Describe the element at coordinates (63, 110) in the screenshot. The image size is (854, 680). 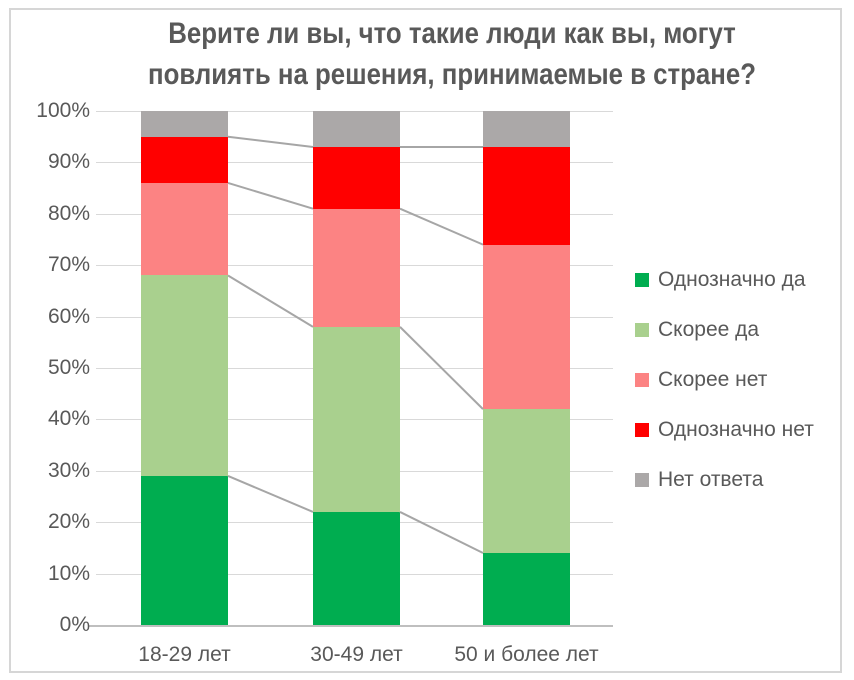
I see `y-tick-label: 100%` at that location.